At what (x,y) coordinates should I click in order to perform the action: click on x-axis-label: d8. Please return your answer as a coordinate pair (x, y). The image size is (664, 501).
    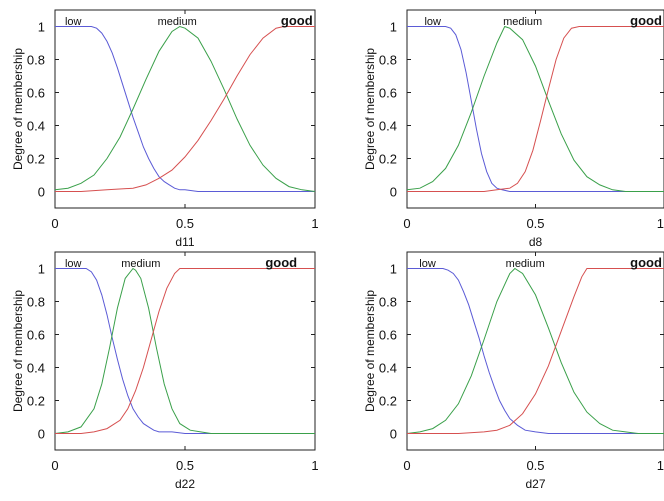
    Looking at the image, I should click on (536, 242).